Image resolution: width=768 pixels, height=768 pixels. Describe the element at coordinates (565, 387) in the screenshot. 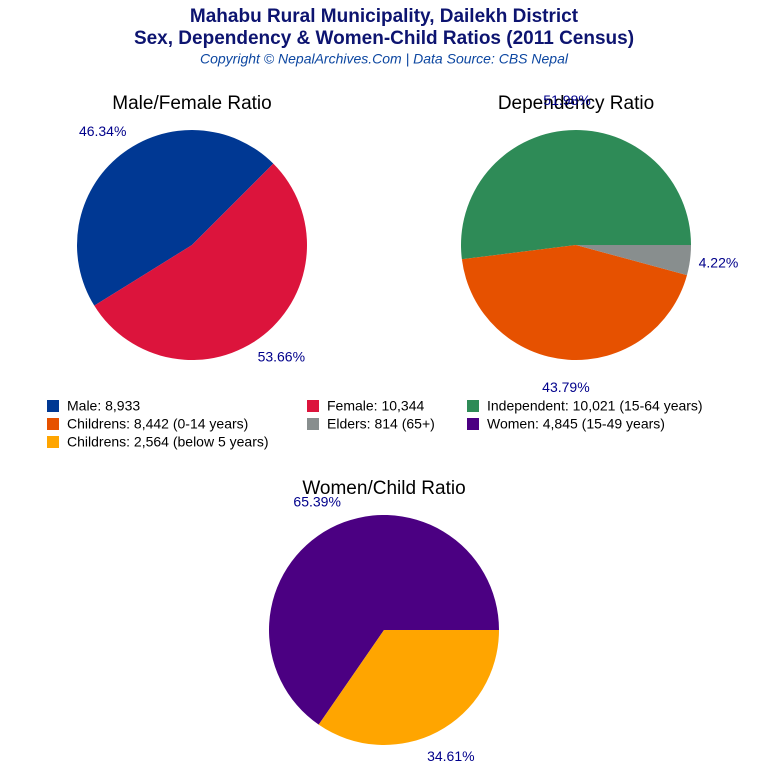

I see `value-label: 43.79%` at that location.